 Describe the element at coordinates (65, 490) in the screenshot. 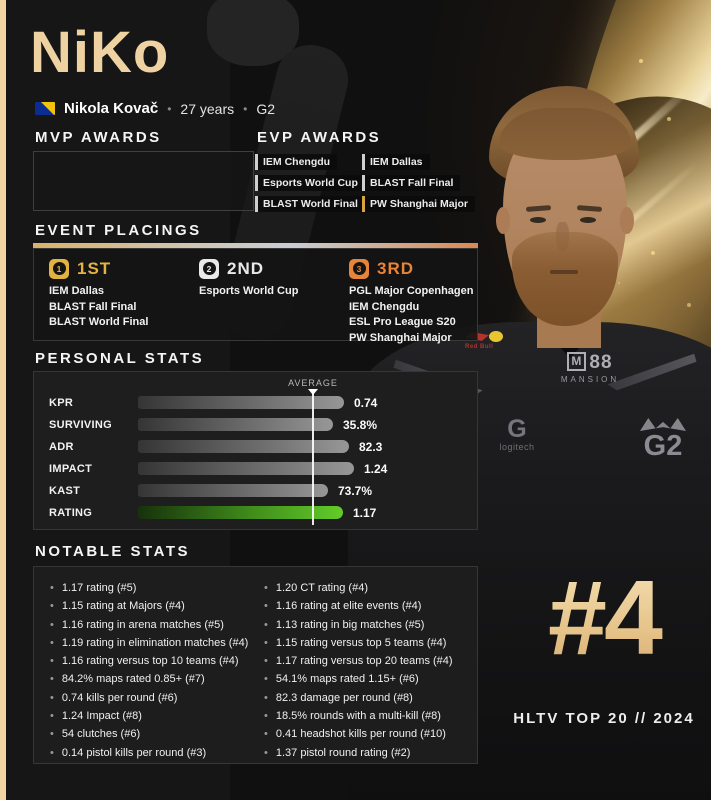

I see `stat-label: KAST` at that location.